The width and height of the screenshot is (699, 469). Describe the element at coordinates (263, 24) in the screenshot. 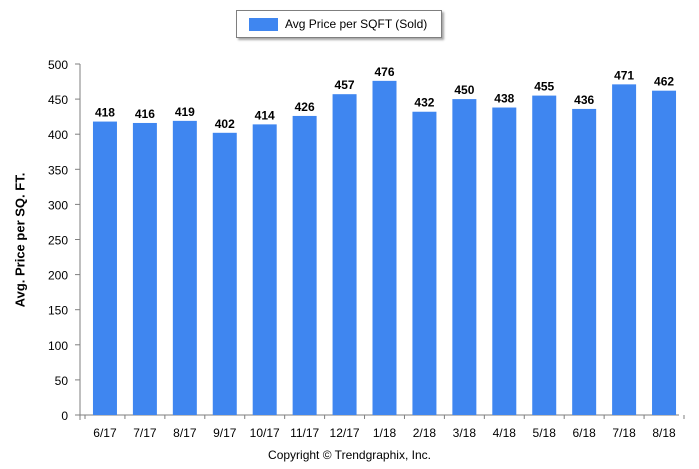

I see `legend-swatch` at that location.